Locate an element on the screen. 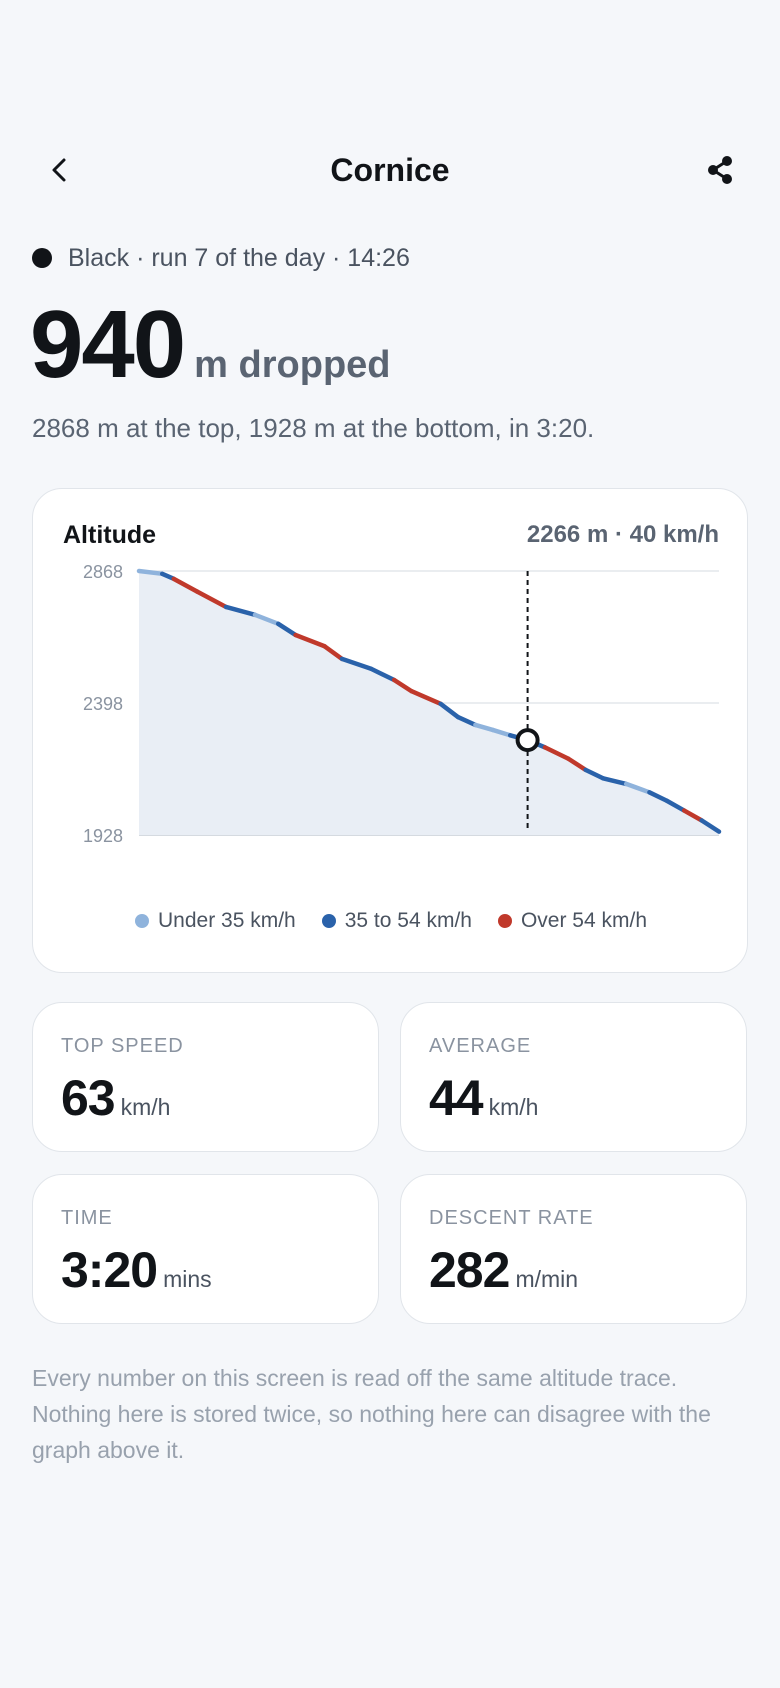 The width and height of the screenshot is (780, 1688). drop-unit: m dropped is located at coordinates (292, 365).